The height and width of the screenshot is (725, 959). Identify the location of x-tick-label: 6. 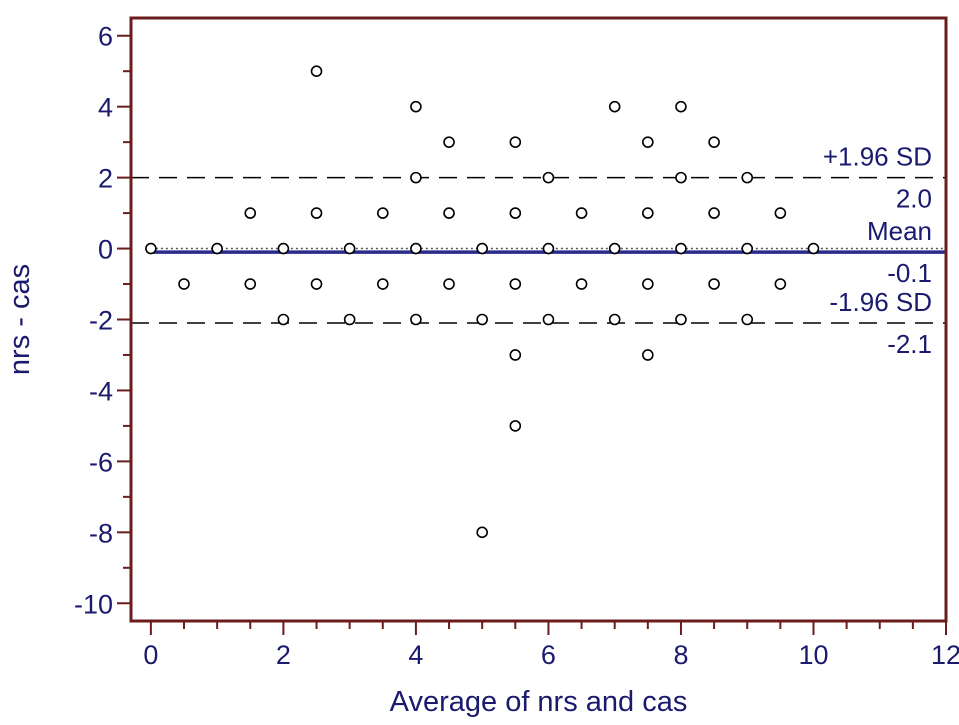
(548, 655).